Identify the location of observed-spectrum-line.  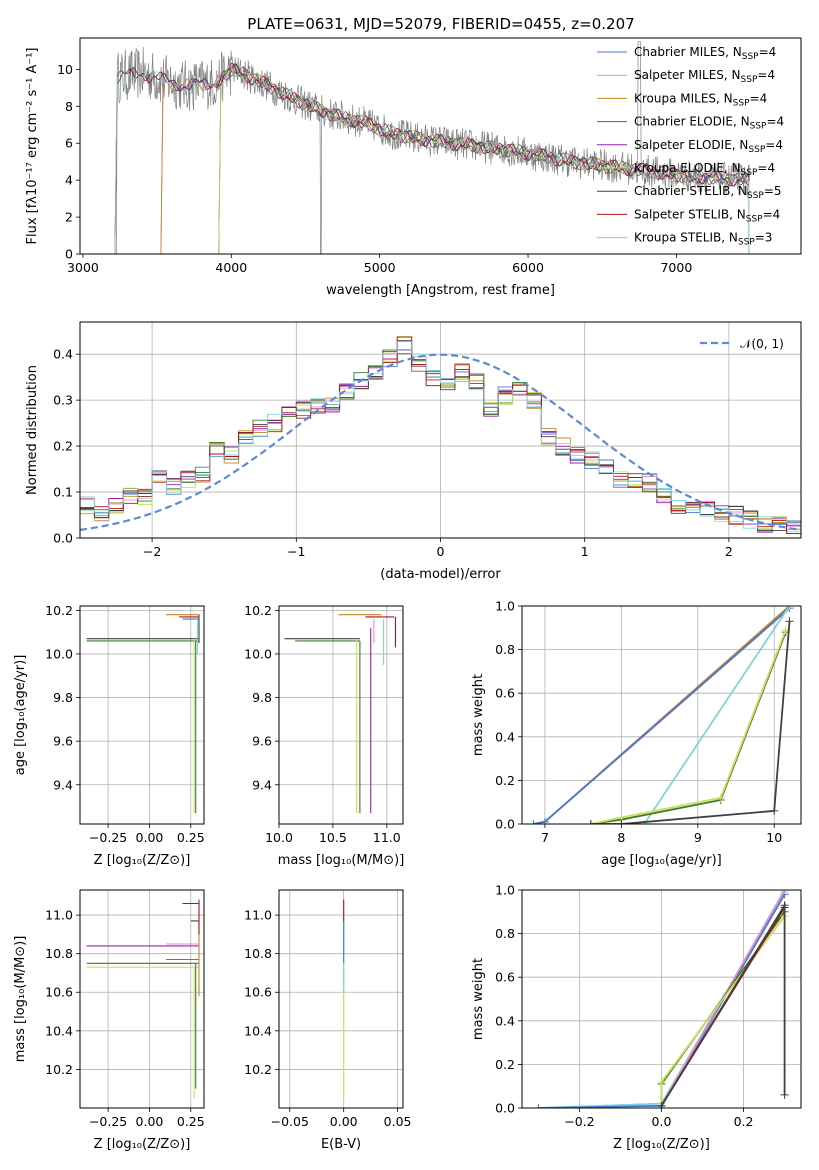
(432, 147).